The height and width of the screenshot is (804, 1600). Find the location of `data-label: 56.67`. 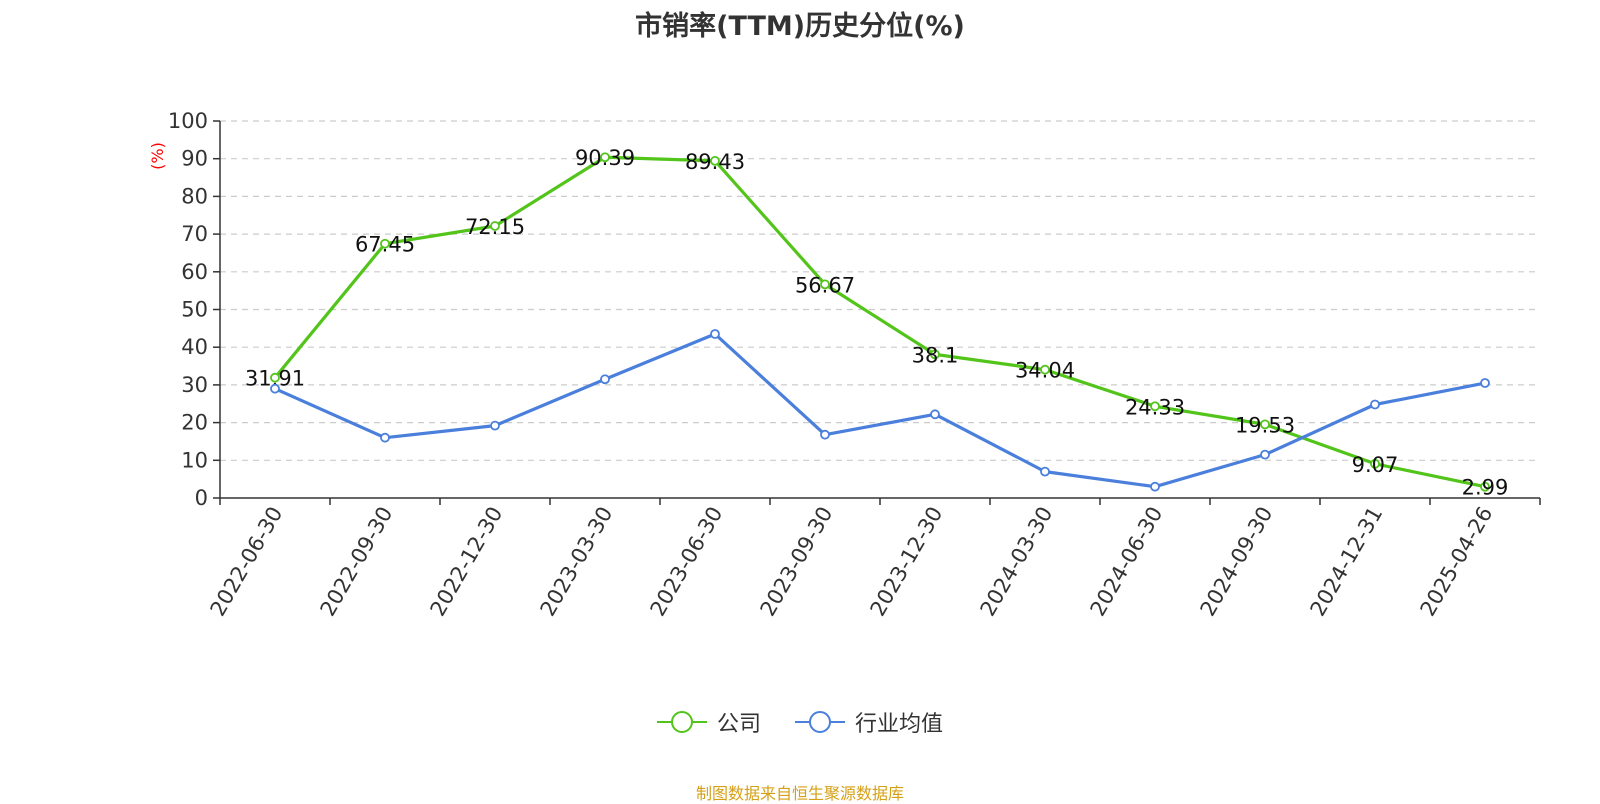

data-label: 56.67 is located at coordinates (825, 285).